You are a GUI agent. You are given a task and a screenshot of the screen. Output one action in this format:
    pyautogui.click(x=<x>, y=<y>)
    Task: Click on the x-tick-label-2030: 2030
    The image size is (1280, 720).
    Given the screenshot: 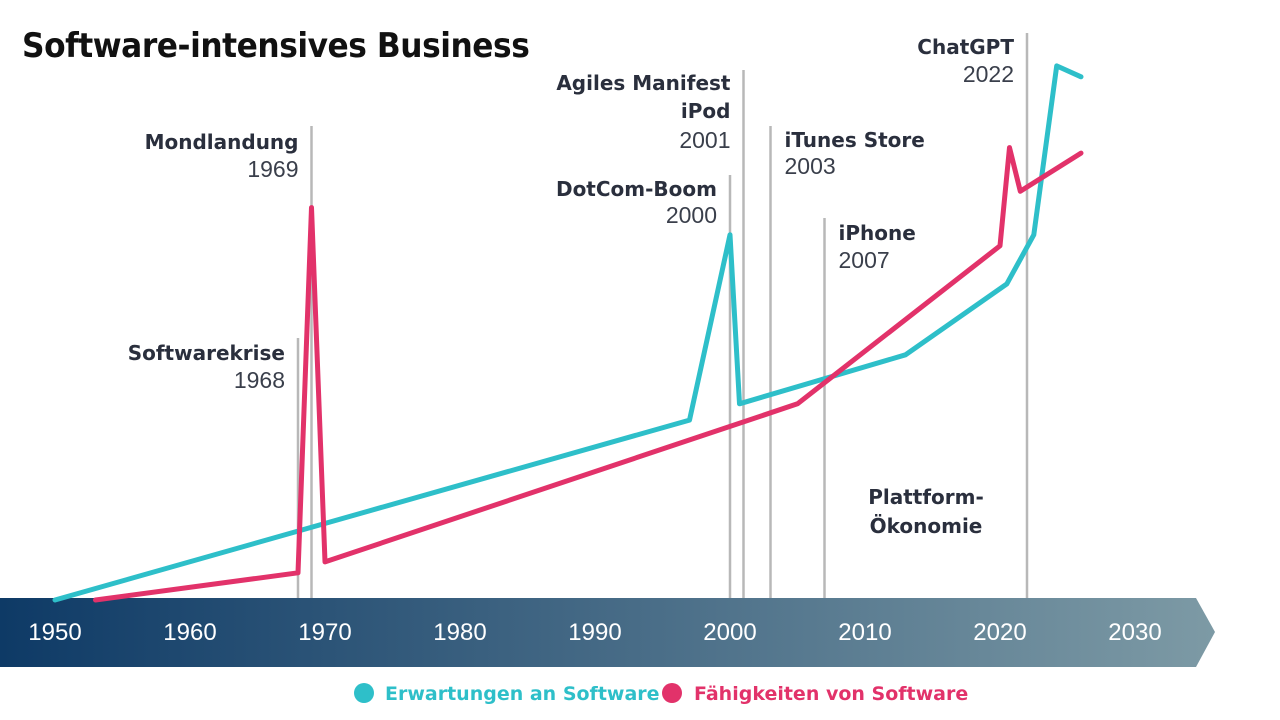 What is the action you would take?
    pyautogui.click(x=1134, y=632)
    